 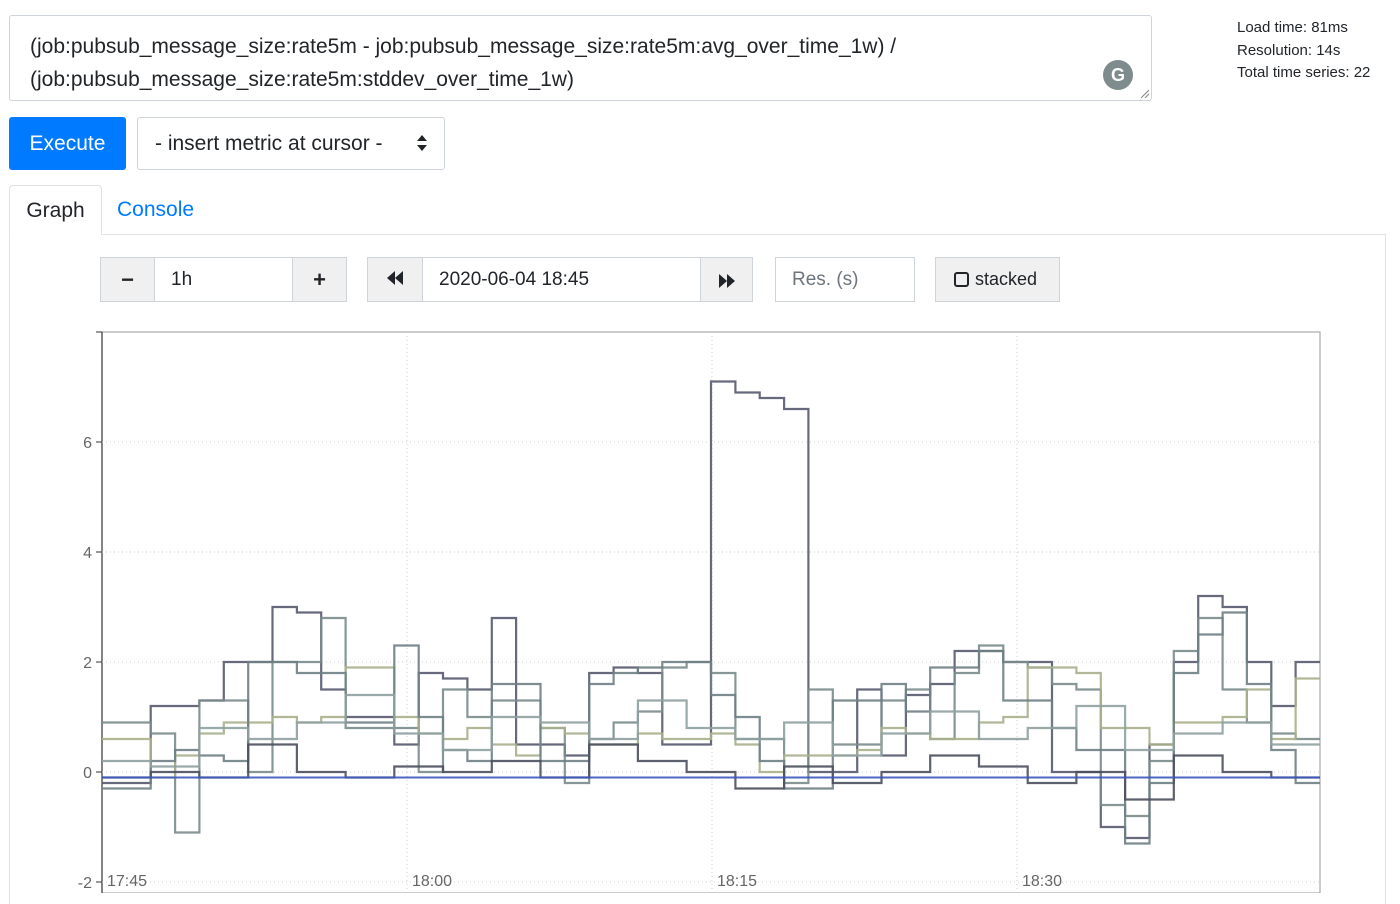 I want to click on range-decrease-button: −, so click(x=127, y=279).